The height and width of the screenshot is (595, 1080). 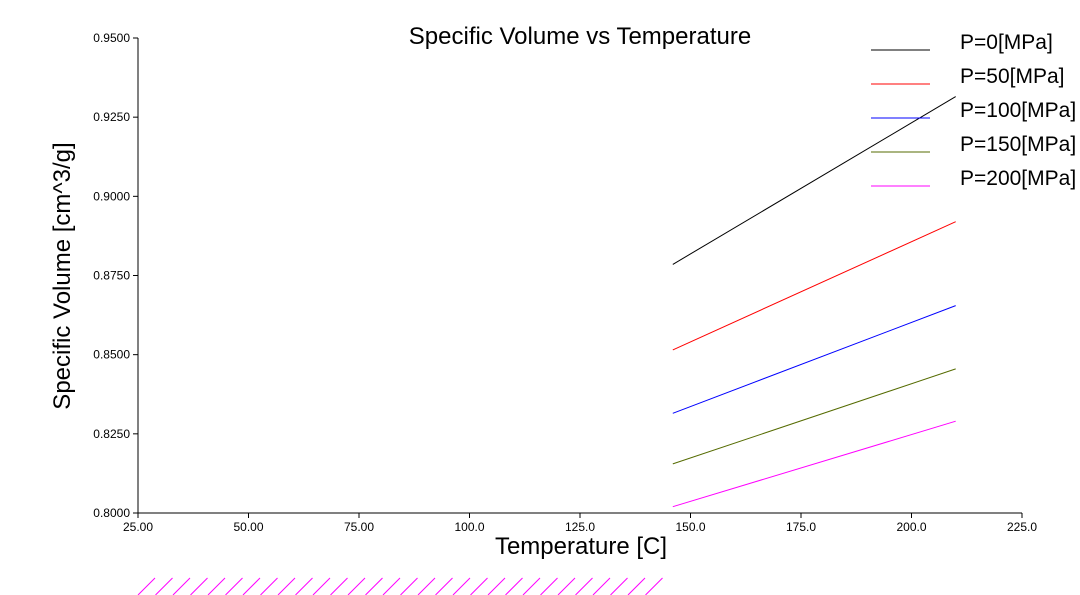 What do you see at coordinates (248, 527) in the screenshot?
I see `x-tick-label: 50.00` at bounding box center [248, 527].